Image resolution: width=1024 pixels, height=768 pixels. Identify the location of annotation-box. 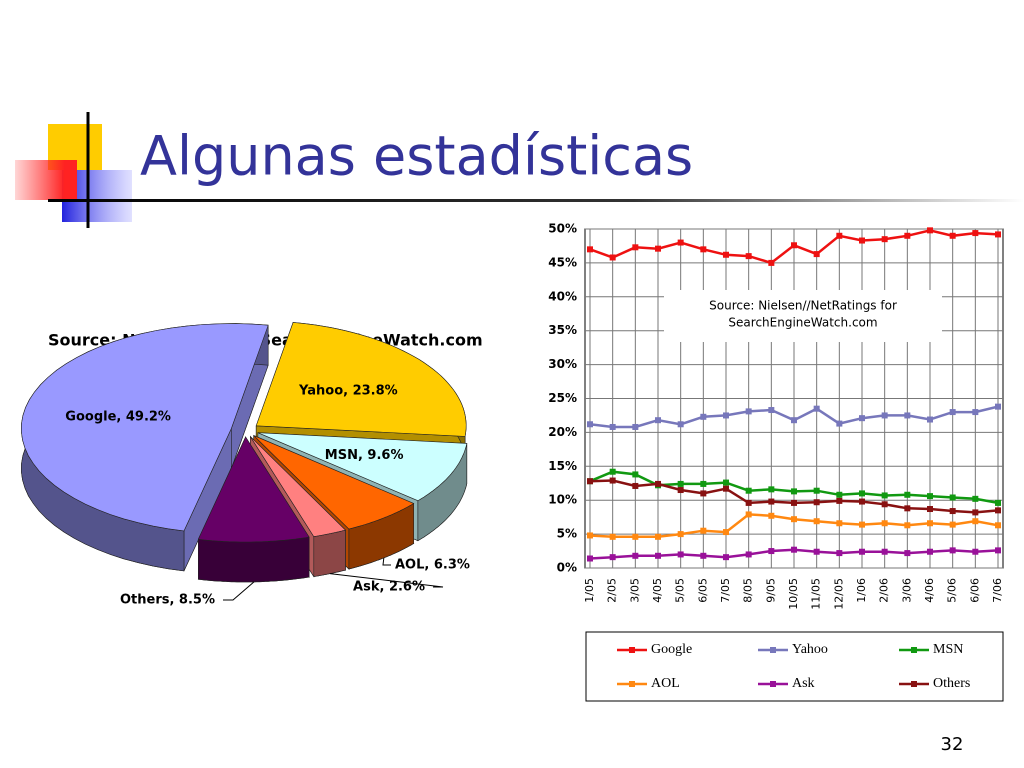
(803, 316).